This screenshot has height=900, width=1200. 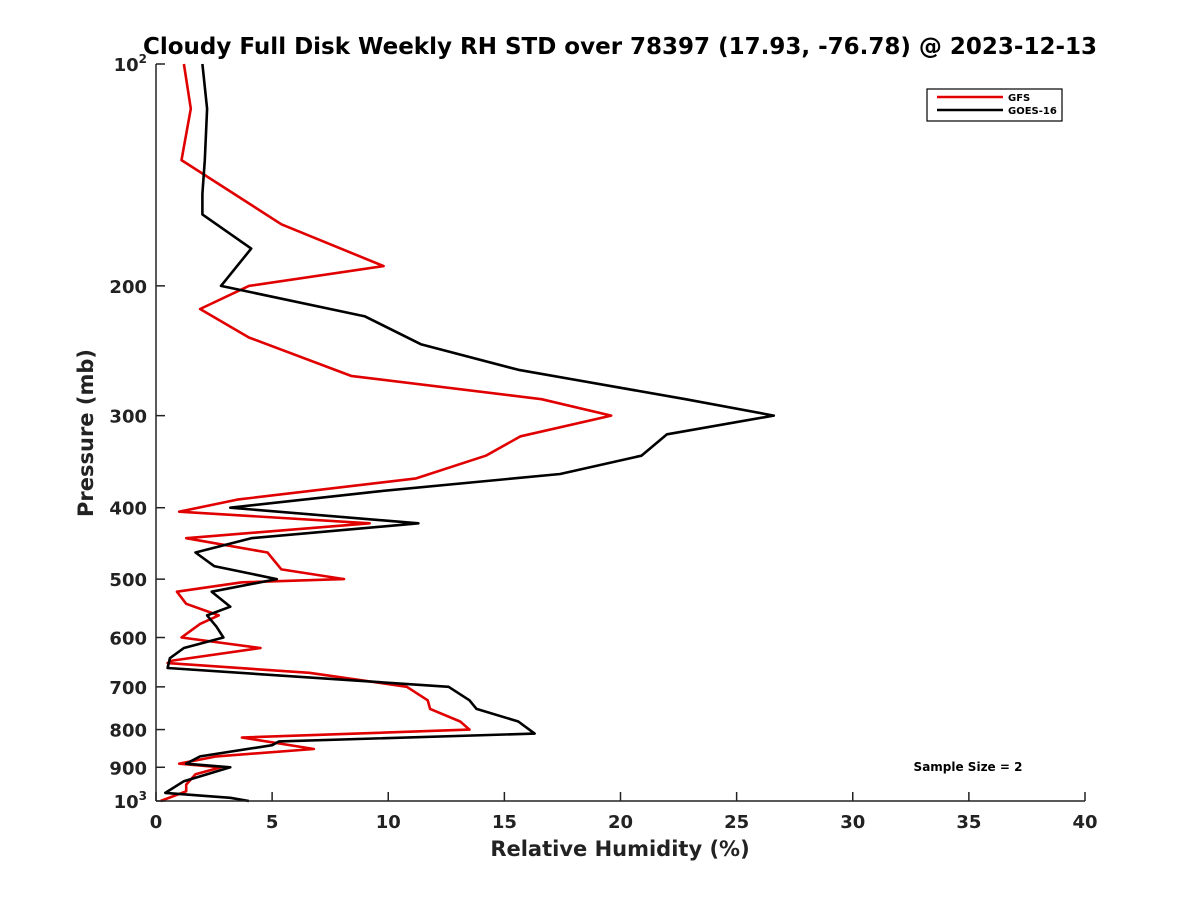 I want to click on legend-label: GFS, so click(x=1019, y=98).